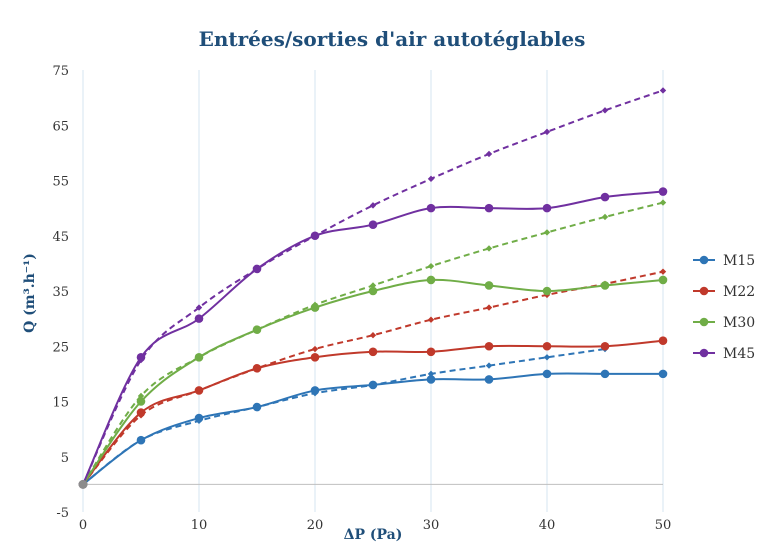 The height and width of the screenshot is (550, 761). Describe the element at coordinates (30, 293) in the screenshot. I see `y-axis-label: Q (m³.h⁻¹)` at that location.